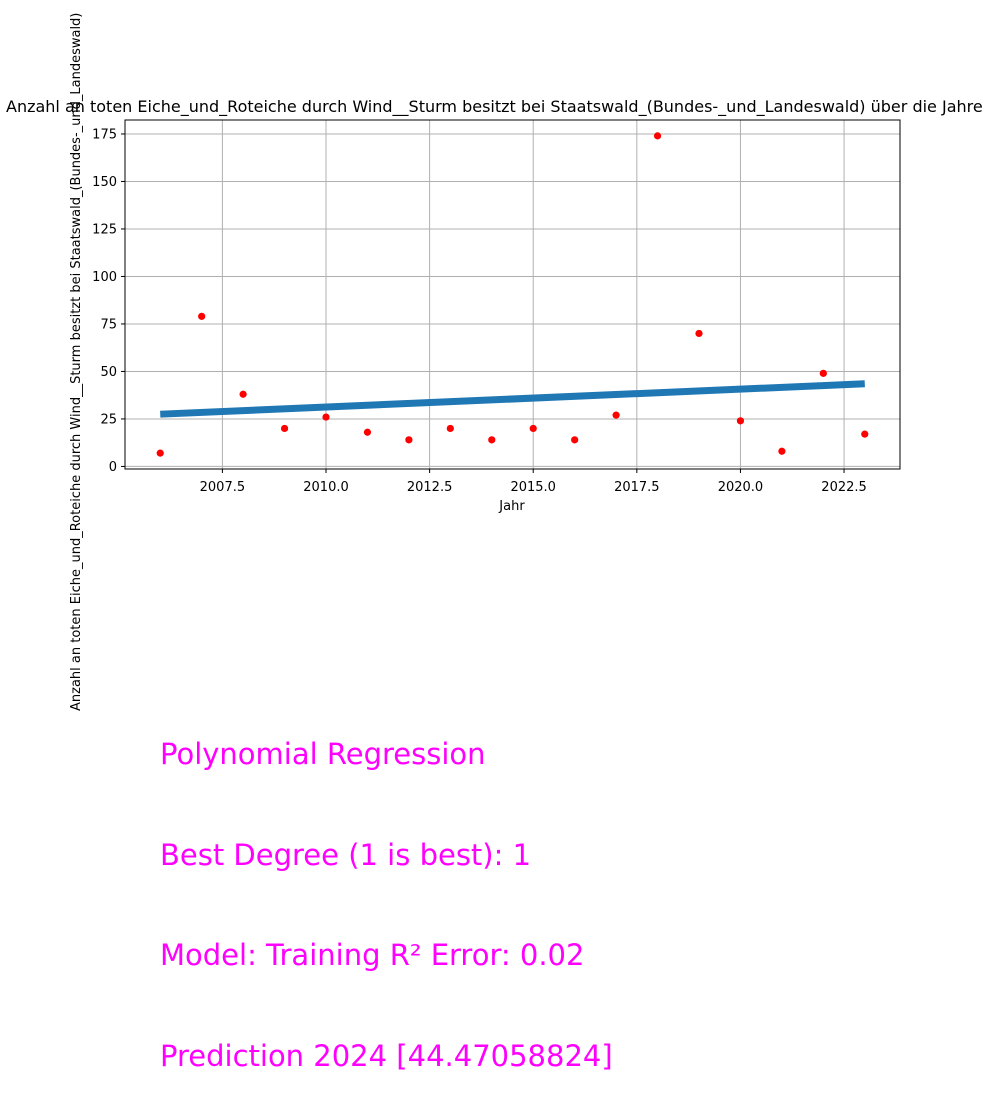  I want to click on y-tick-label: 150, so click(104, 182).